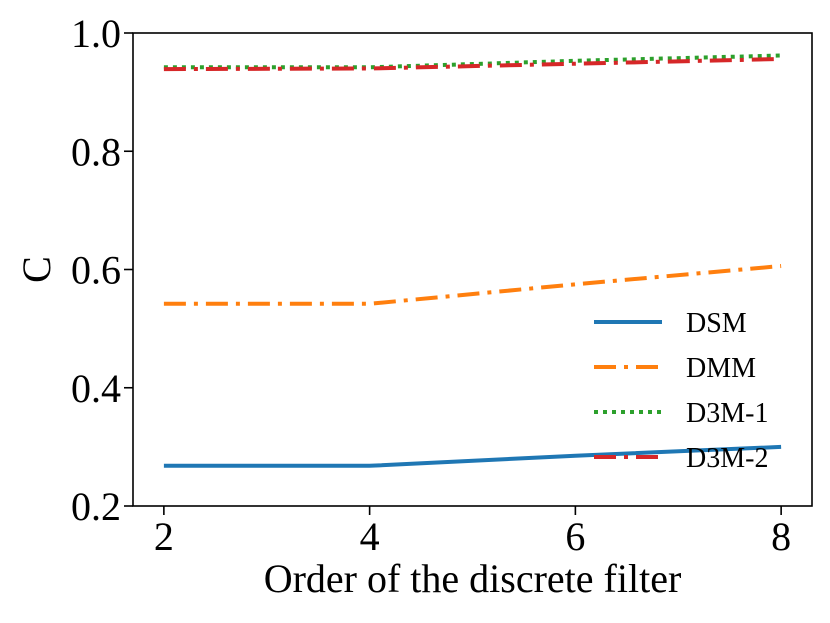 This screenshot has width=830, height=623. I want to click on y-axis-label: C, so click(36, 269).